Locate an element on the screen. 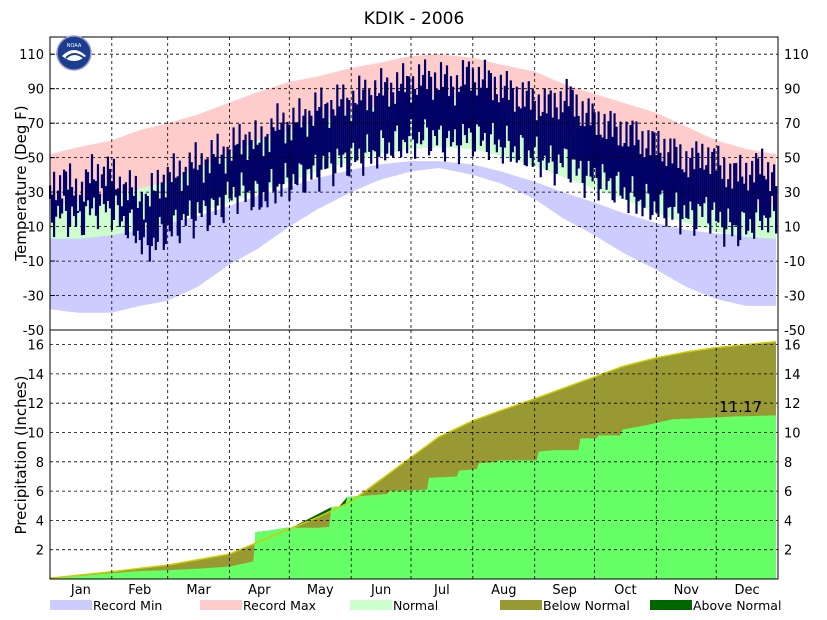 The image size is (827, 620). precip-ytick-right: 12 is located at coordinates (792, 404).